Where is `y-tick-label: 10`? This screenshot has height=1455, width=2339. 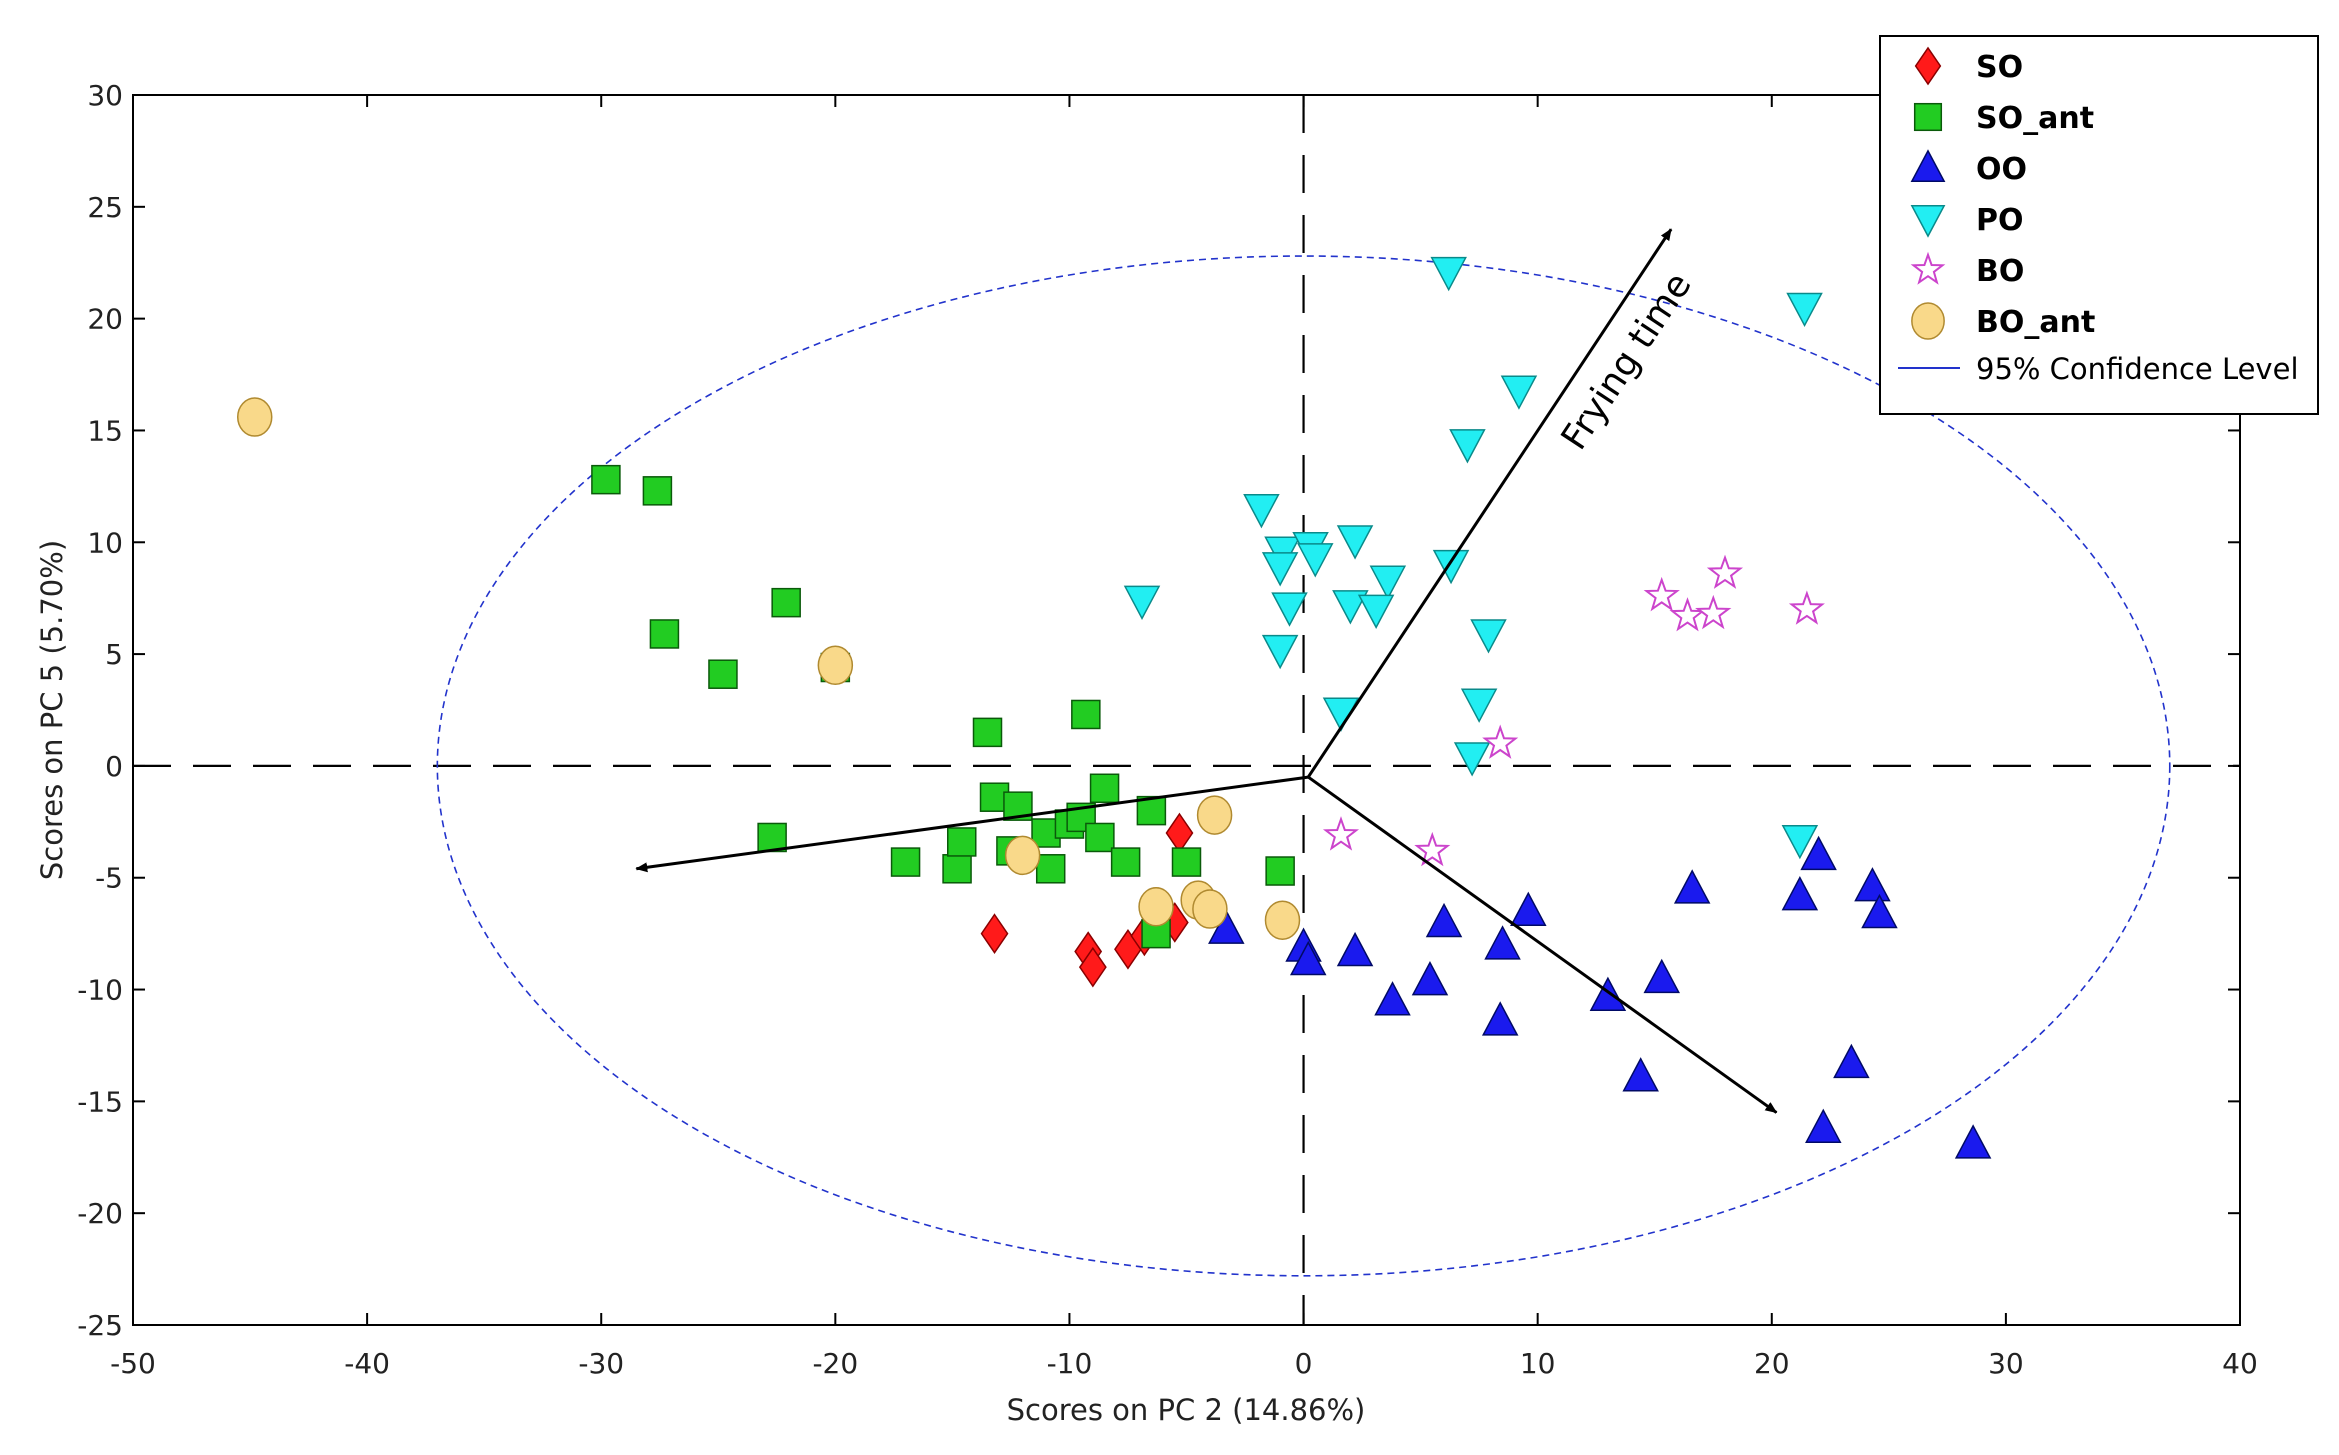 y-tick-label: 10 is located at coordinates (105, 542).